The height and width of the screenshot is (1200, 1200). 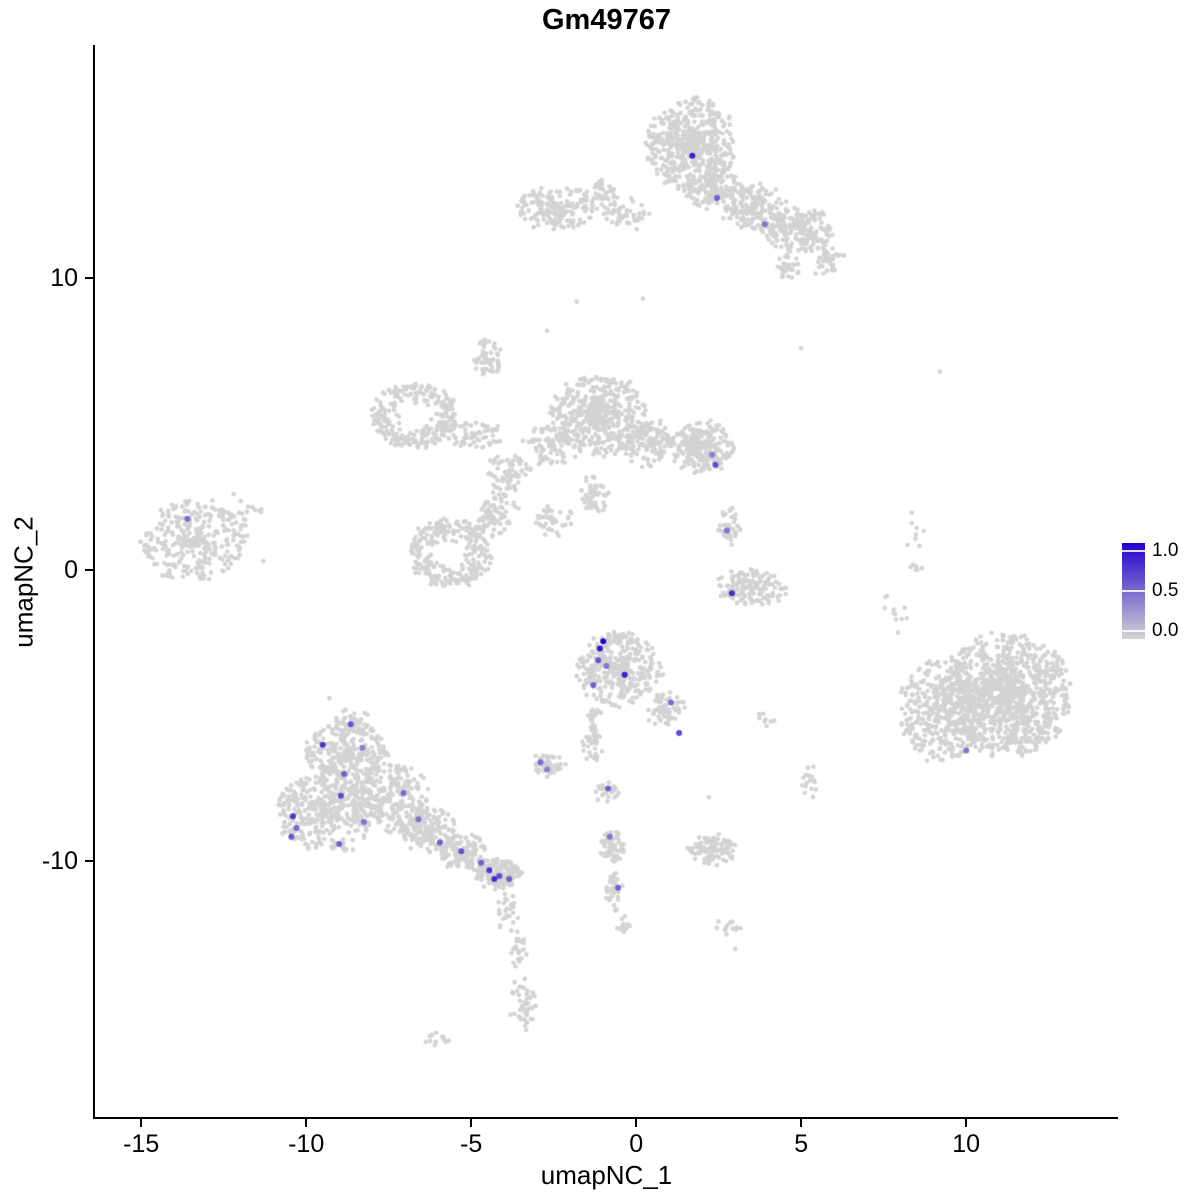 What do you see at coordinates (59, 861) in the screenshot?
I see `y-axis-tick-label: -10` at bounding box center [59, 861].